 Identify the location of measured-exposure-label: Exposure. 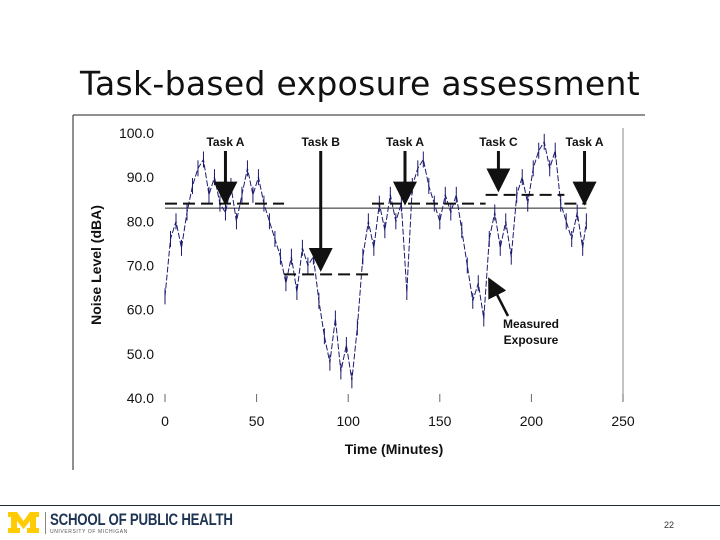
(531, 340).